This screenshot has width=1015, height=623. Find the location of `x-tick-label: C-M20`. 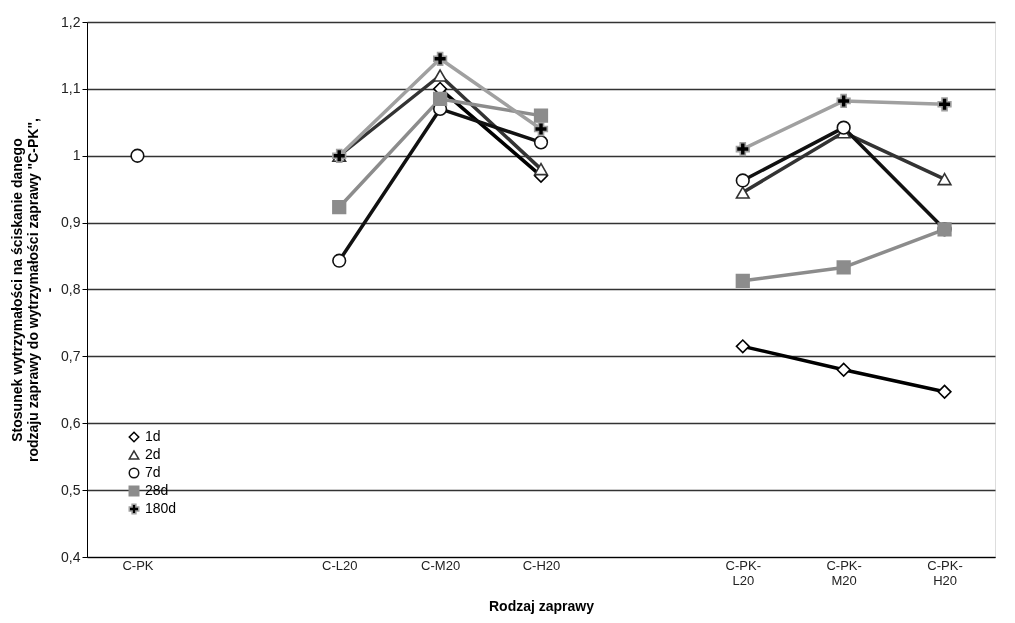

x-tick-label: C-M20 is located at coordinates (441, 565).